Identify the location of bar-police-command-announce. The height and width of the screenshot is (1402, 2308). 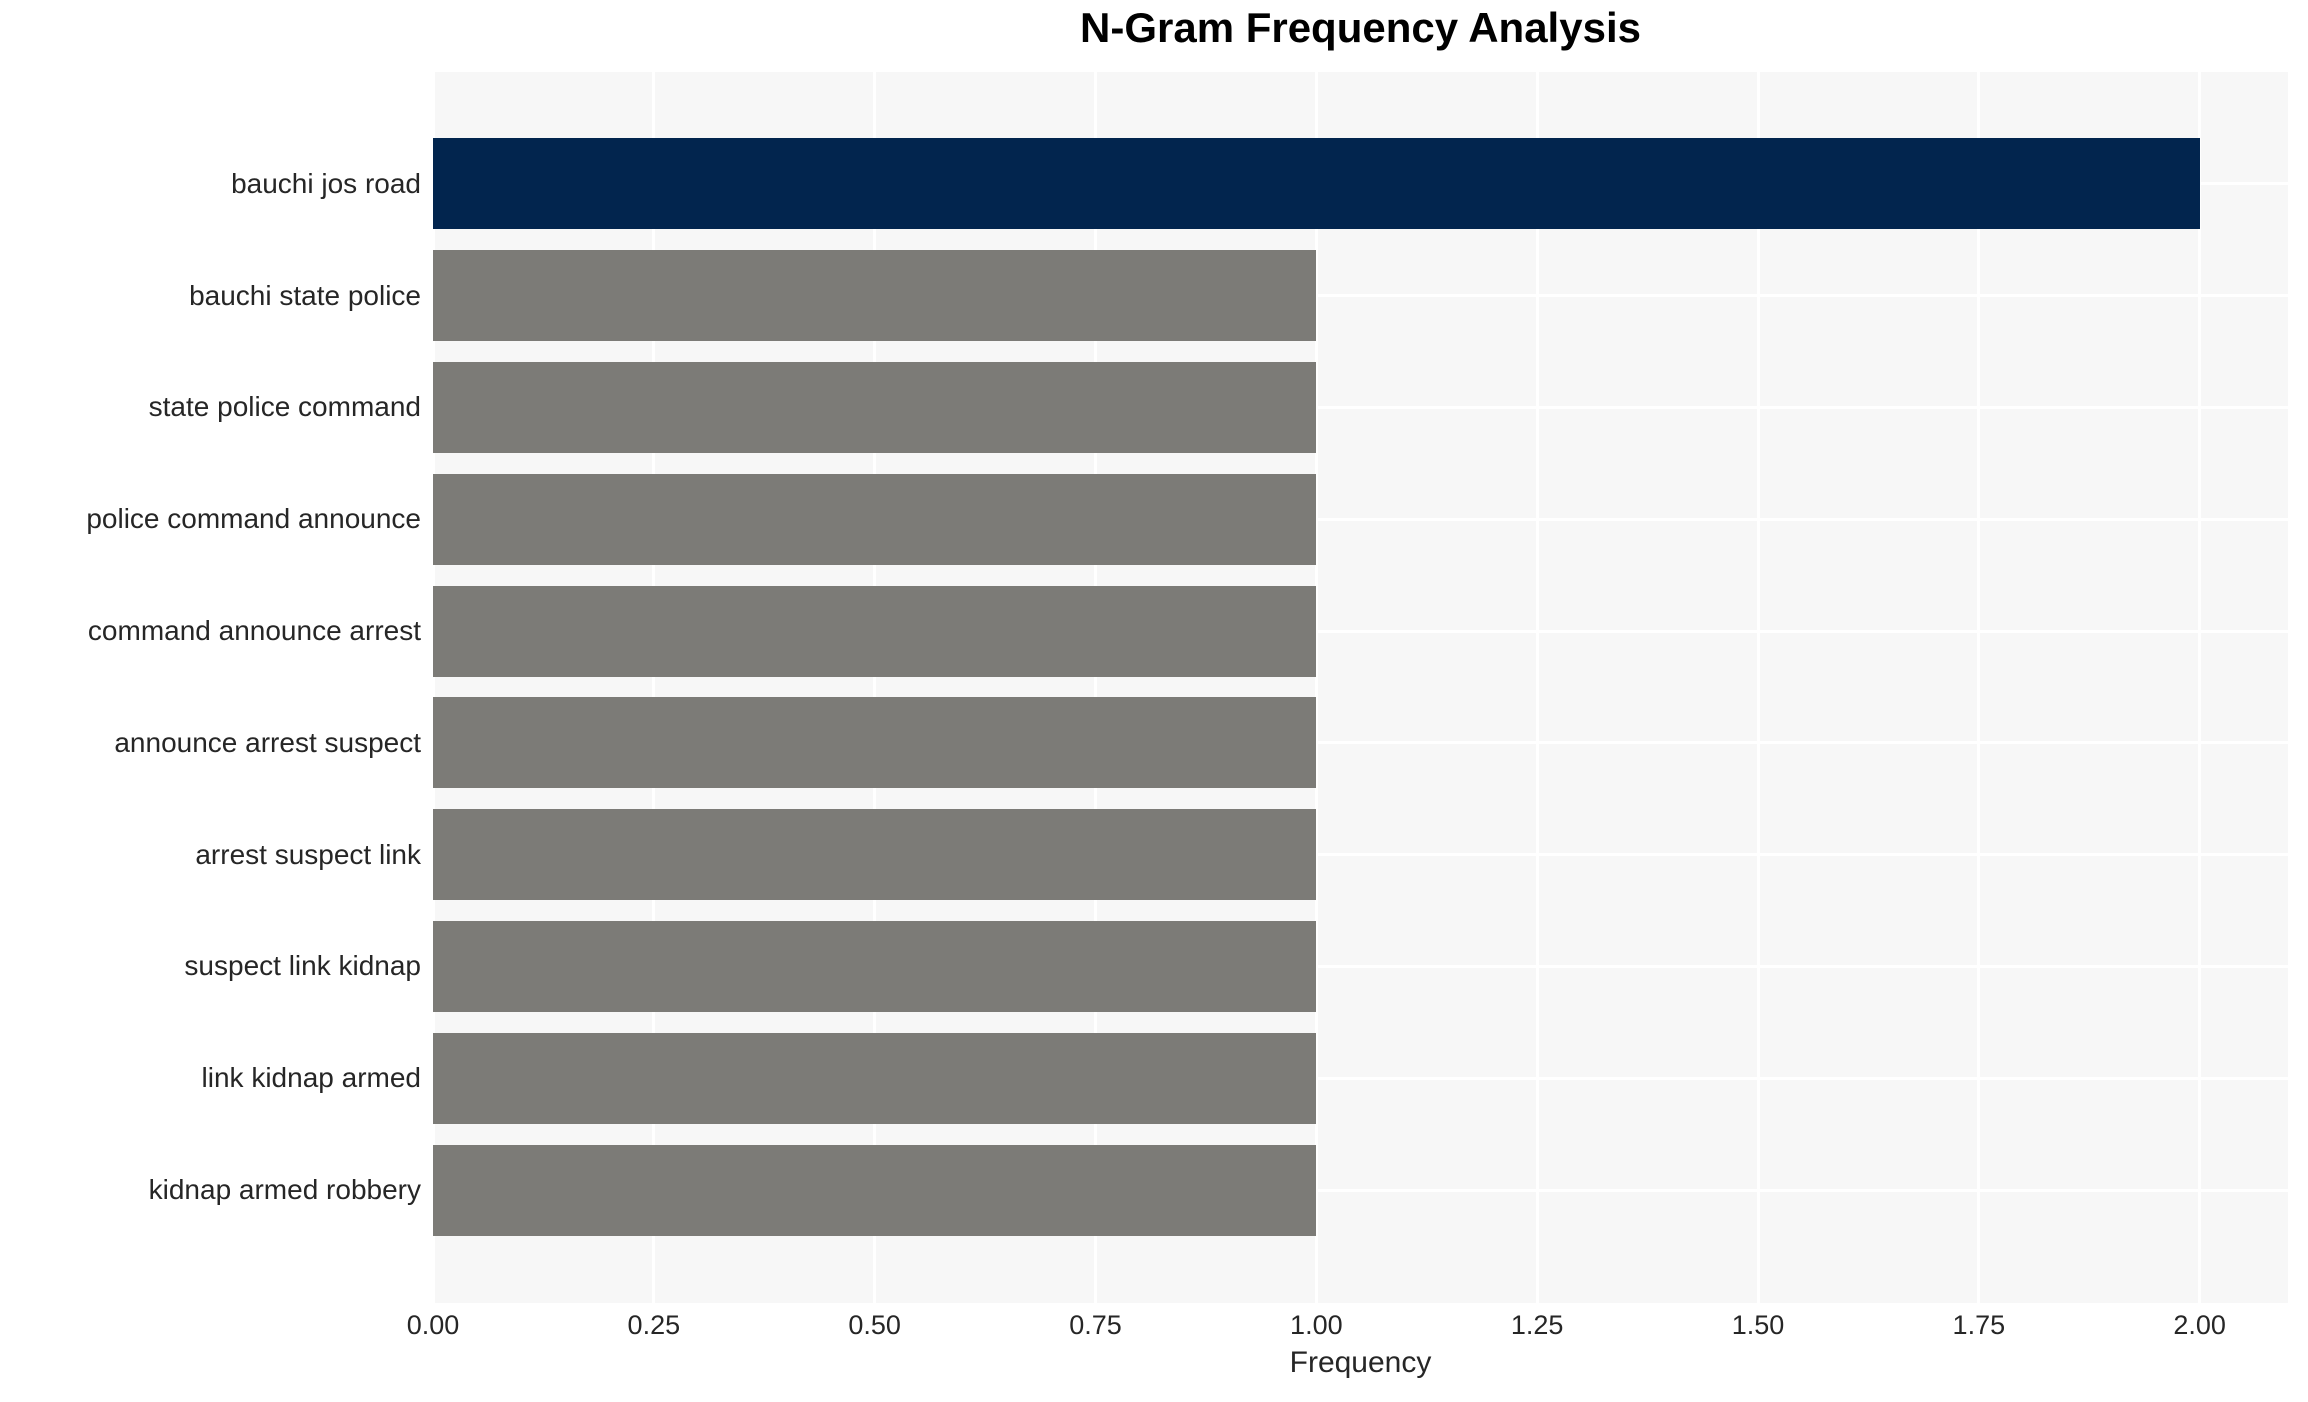
(875, 519).